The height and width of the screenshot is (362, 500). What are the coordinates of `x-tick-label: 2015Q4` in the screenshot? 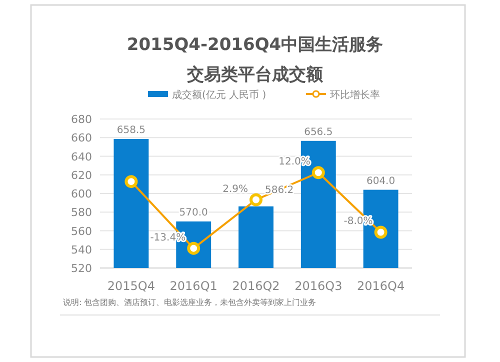 It's located at (131, 286).